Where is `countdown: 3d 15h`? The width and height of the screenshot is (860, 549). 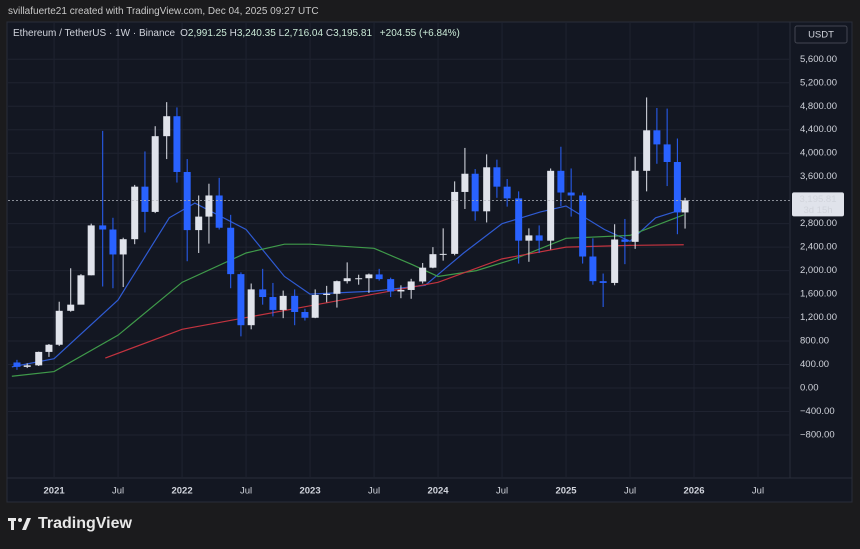 countdown: 3d 15h is located at coordinates (817, 210).